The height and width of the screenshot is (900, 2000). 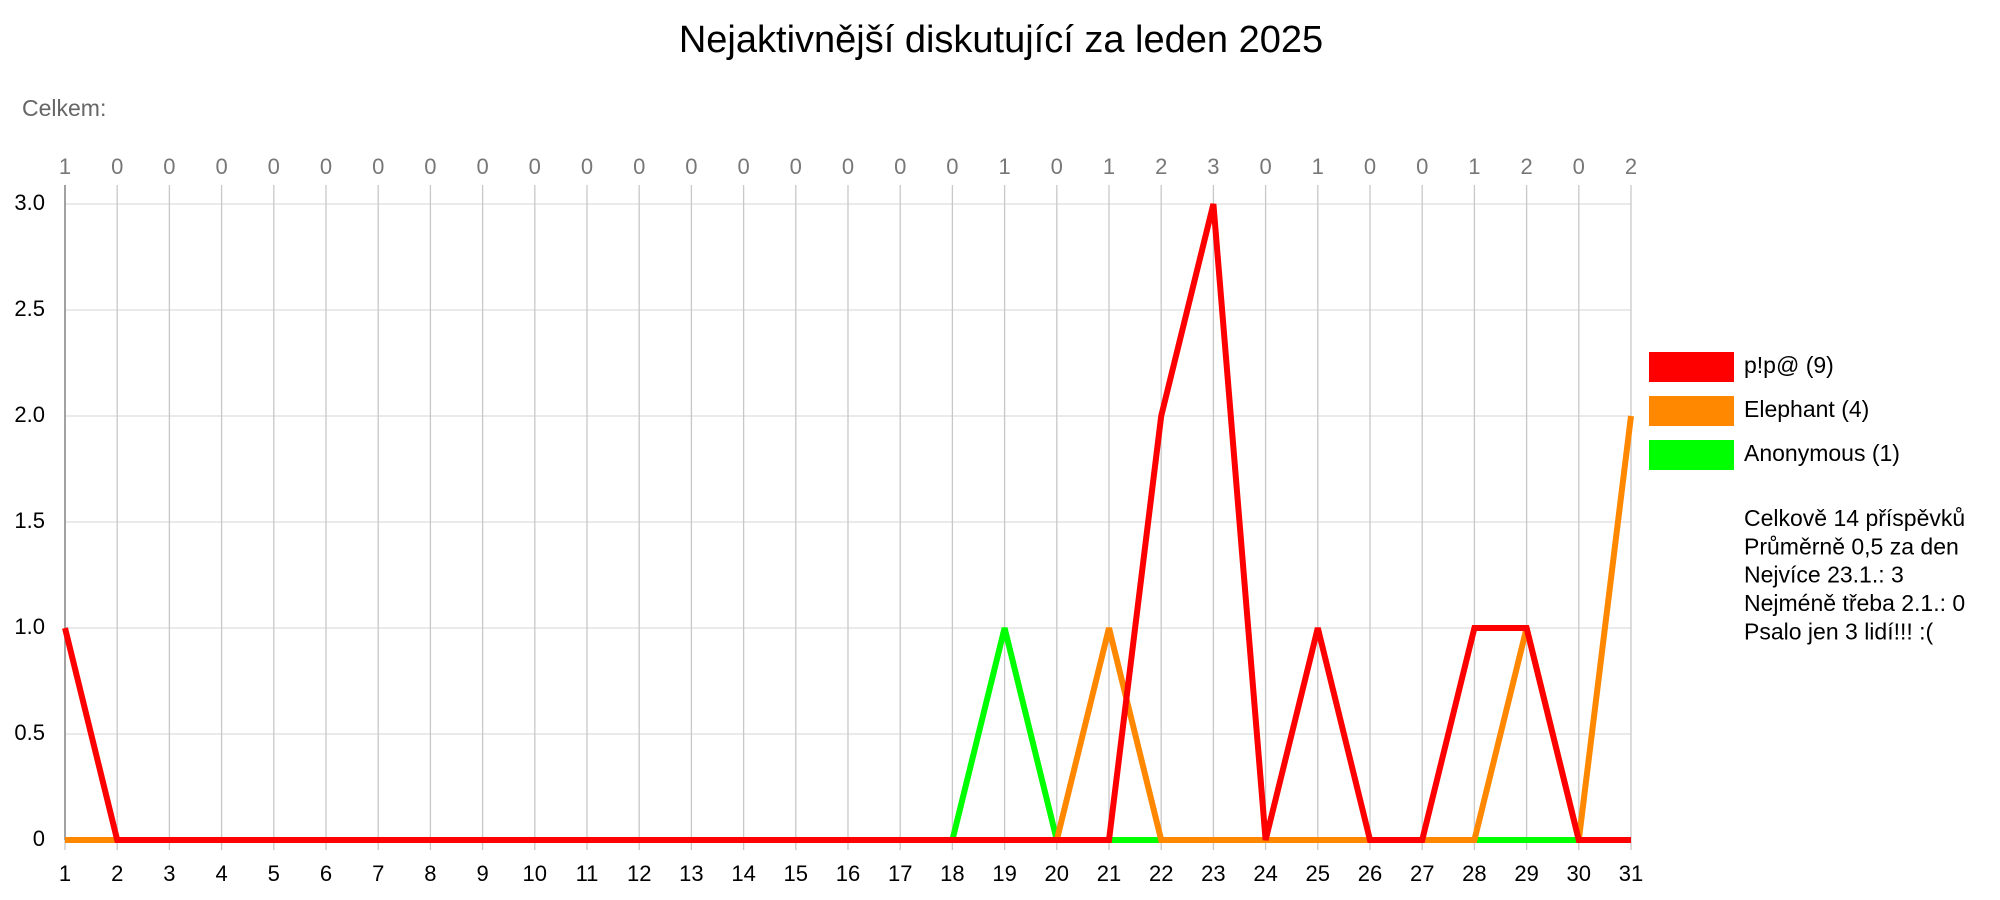 What do you see at coordinates (274, 873) in the screenshot?
I see `x-tick-label: 5` at bounding box center [274, 873].